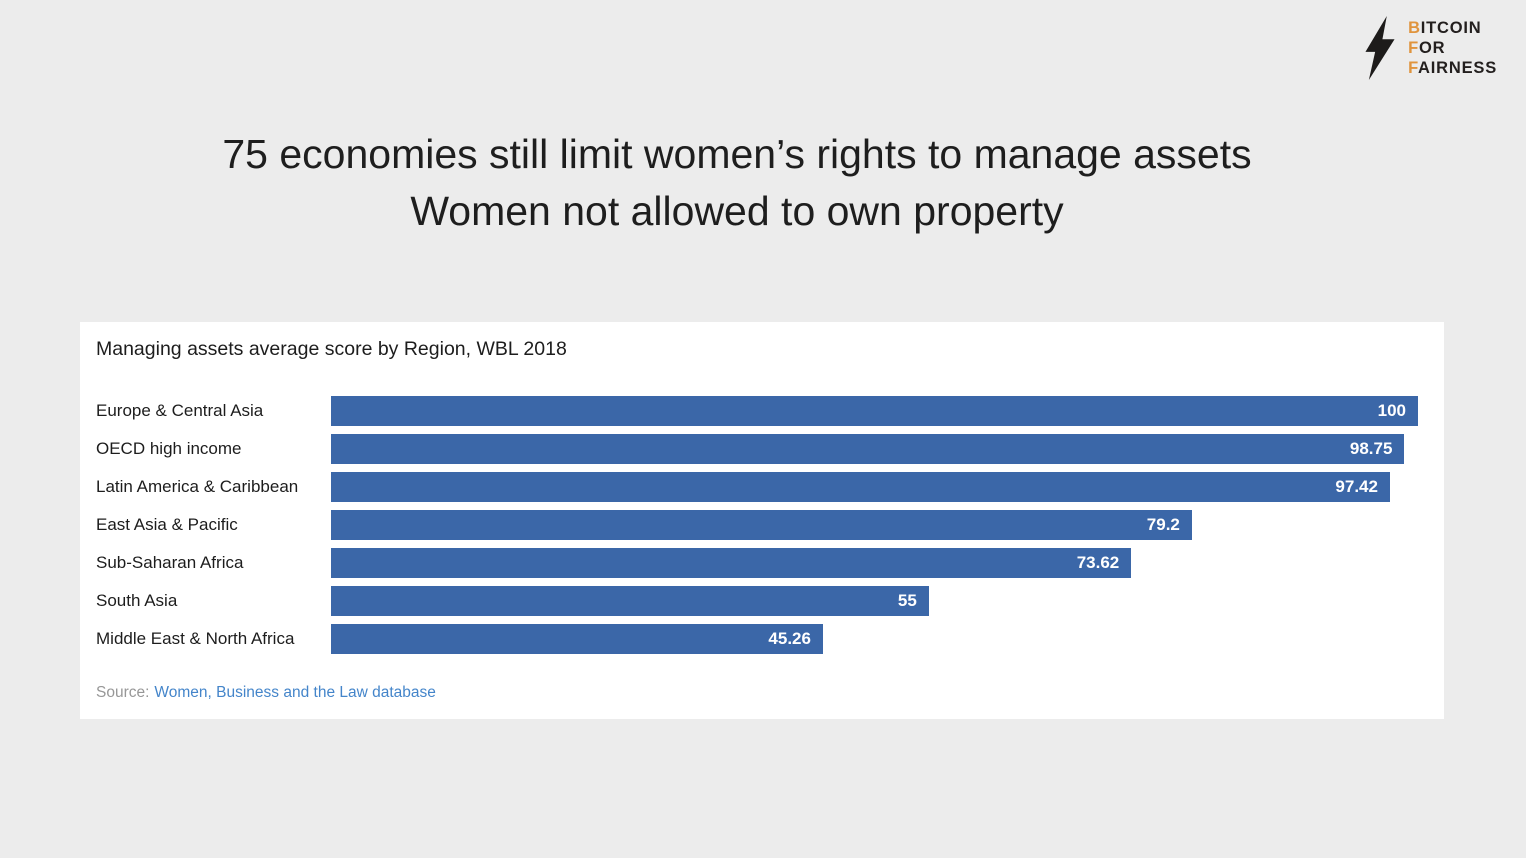  I want to click on chart-row: East Asia & Pacific 79.2, so click(762, 525).